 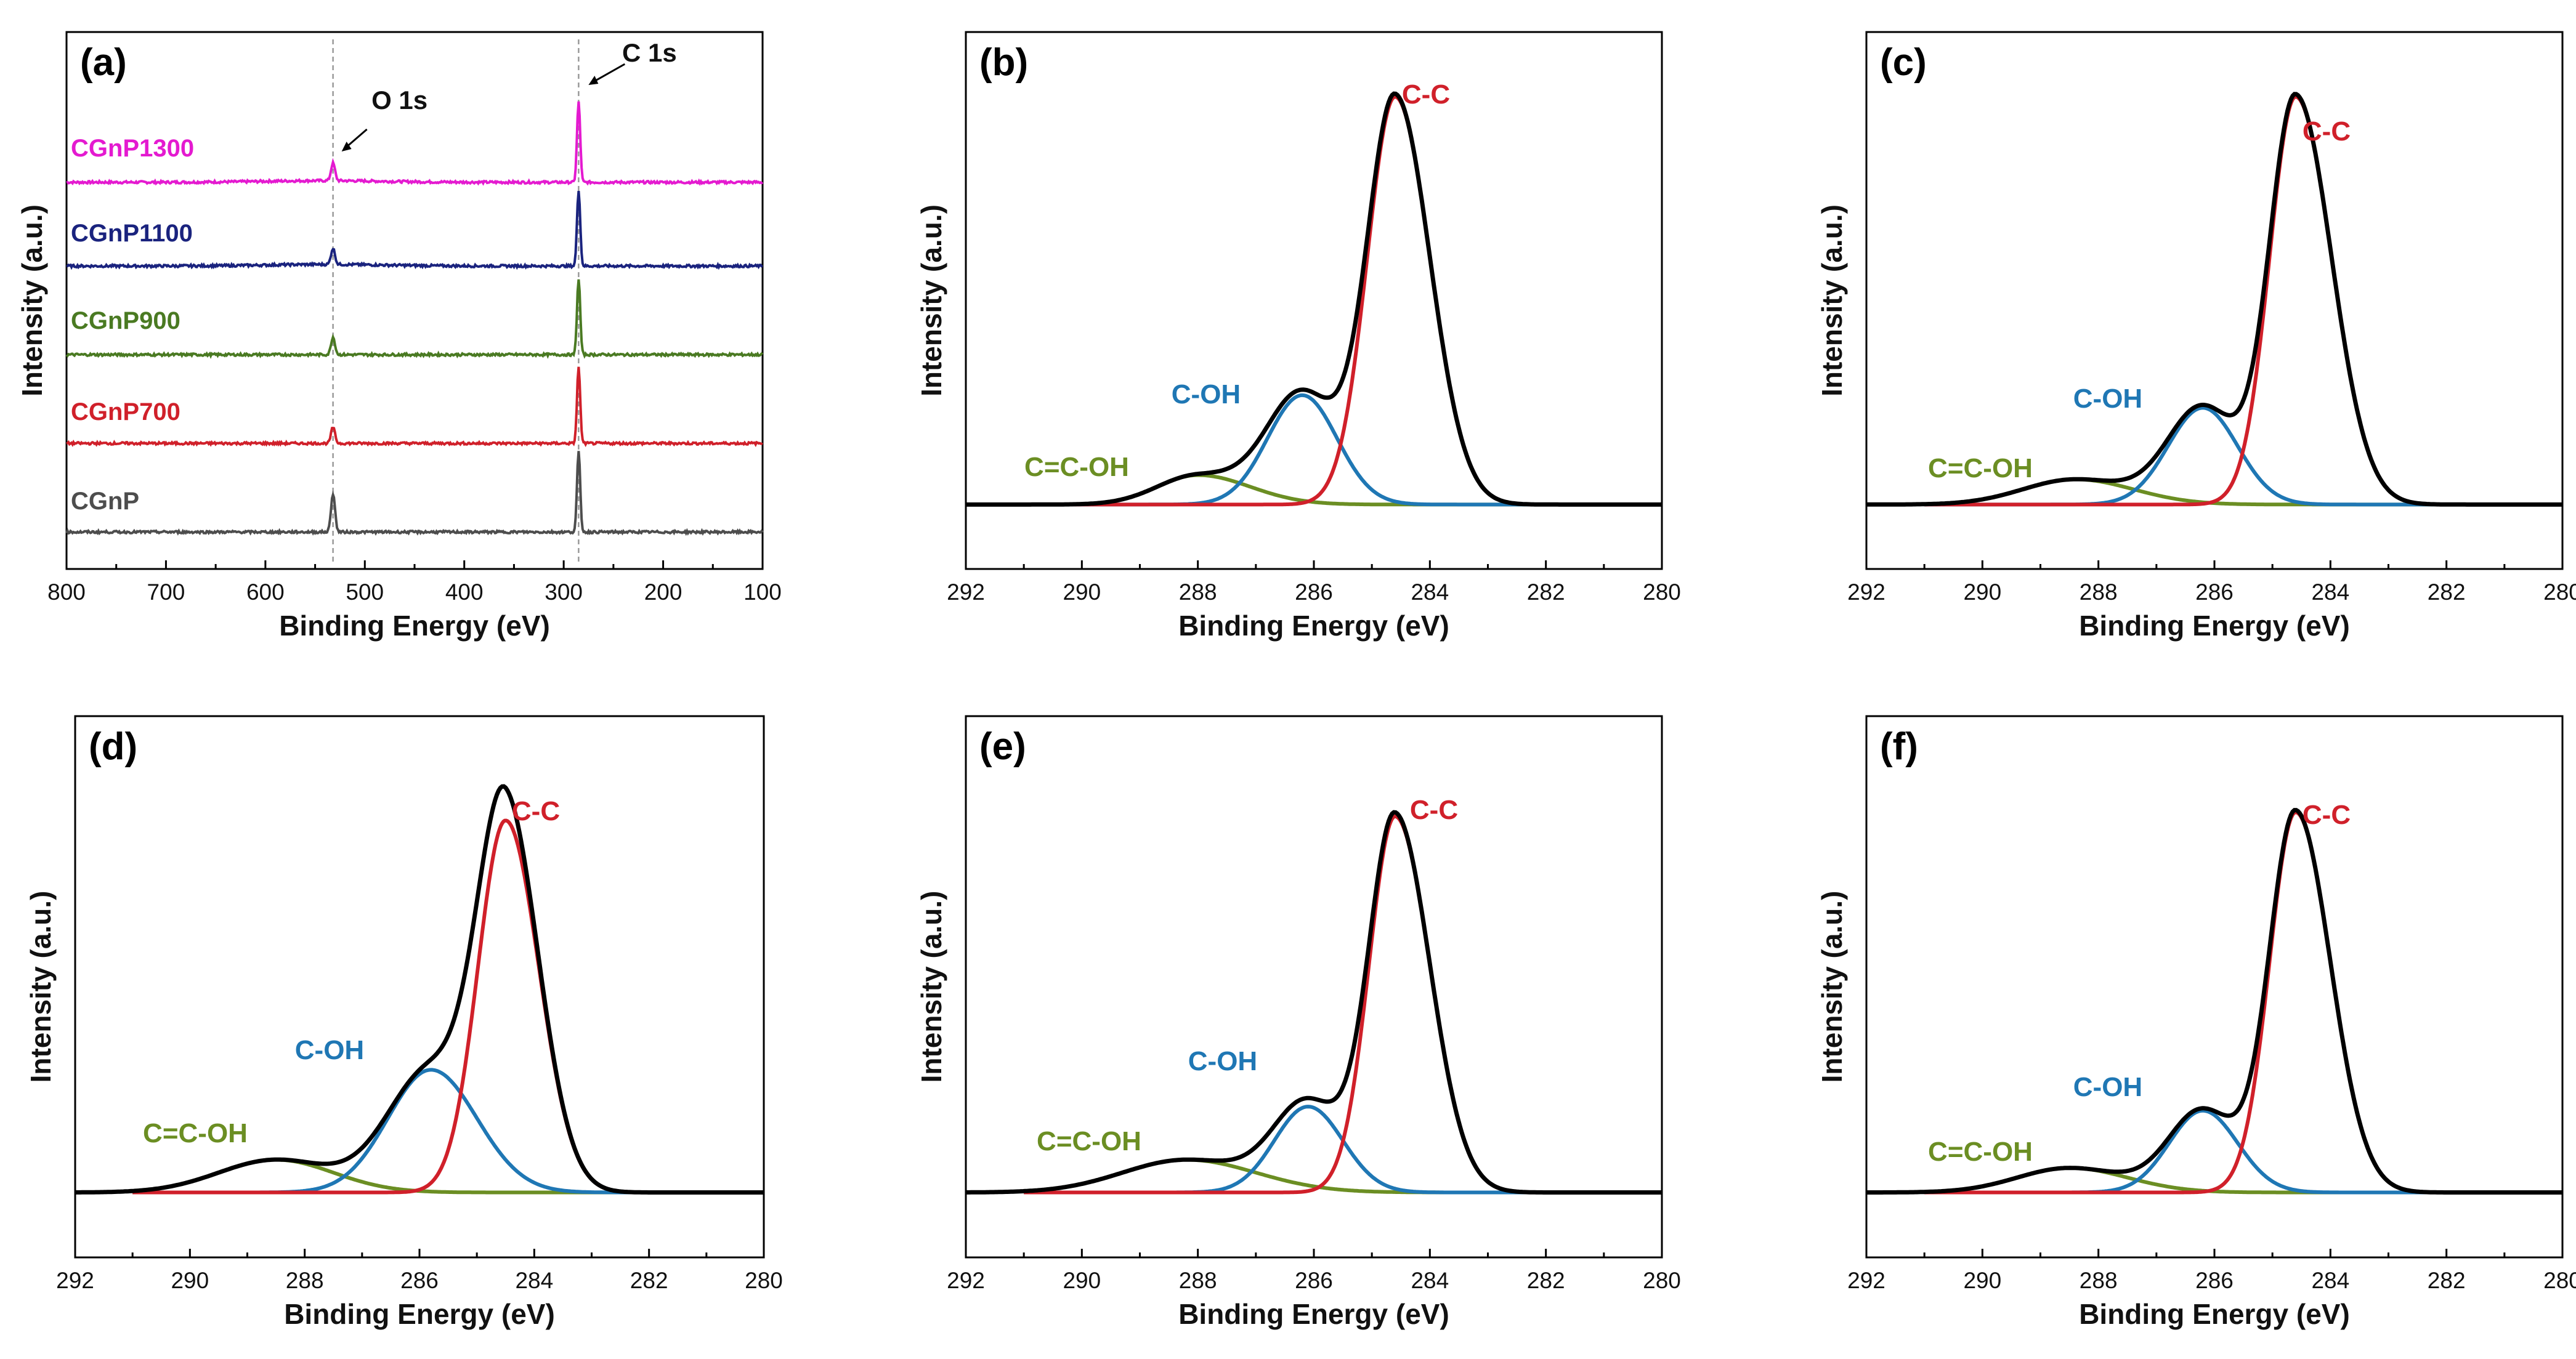 What do you see at coordinates (414, 230) in the screenshot?
I see `survey-line-cgnp1100` at bounding box center [414, 230].